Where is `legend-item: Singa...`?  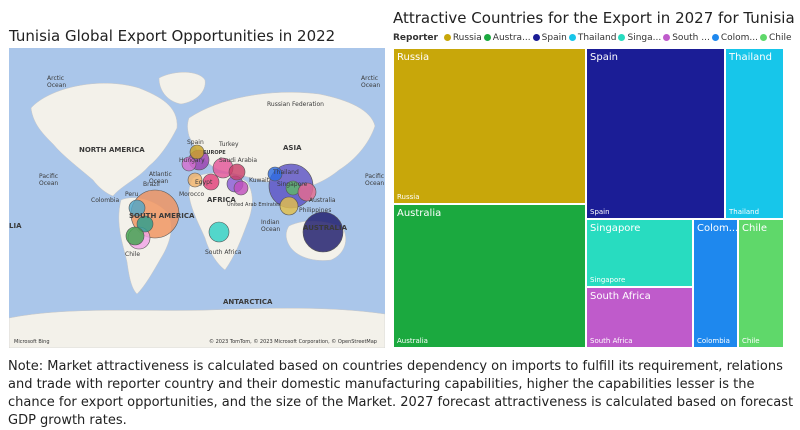 legend-item: Singa... is located at coordinates (639, 38).